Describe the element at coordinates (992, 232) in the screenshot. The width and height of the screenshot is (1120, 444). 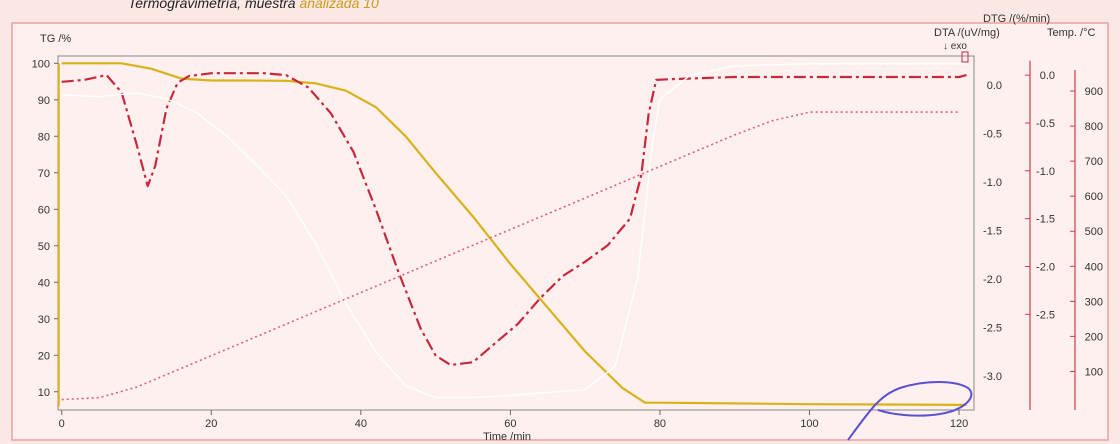
I see `dta-tick-label: -1.5` at that location.